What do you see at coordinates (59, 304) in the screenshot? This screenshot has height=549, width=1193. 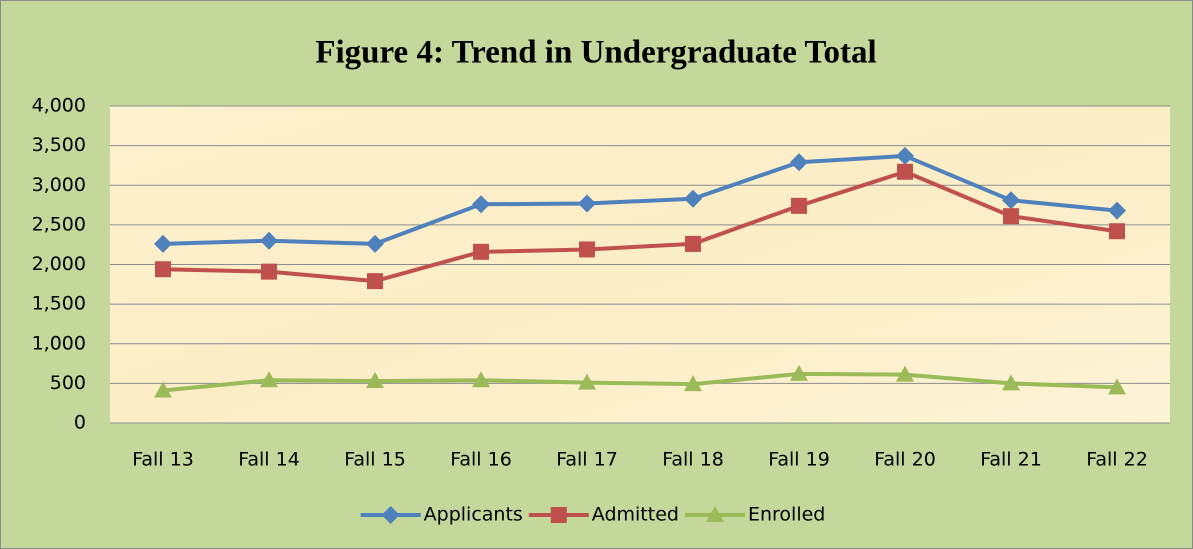 I see `y-tick-label: 1,500` at bounding box center [59, 304].